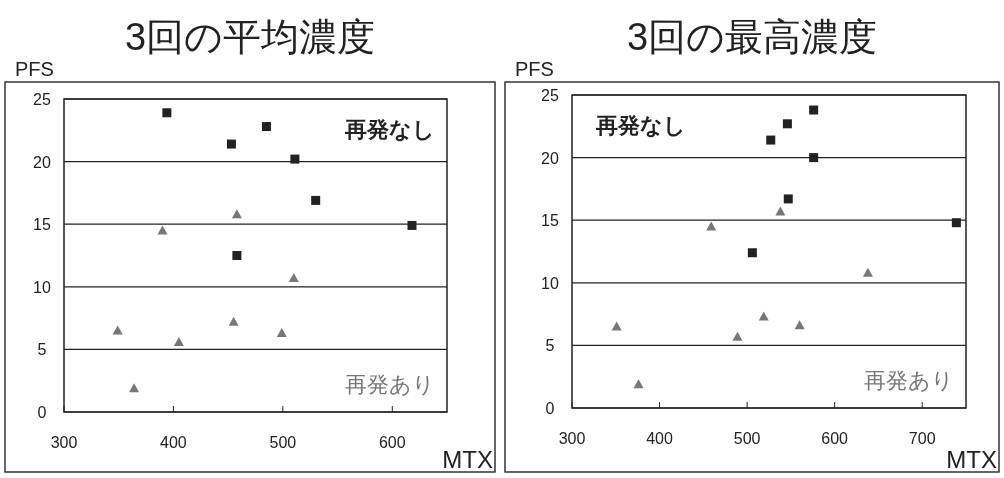  What do you see at coordinates (250, 37) in the screenshot?
I see `chart-title: 3回の平均濃度` at bounding box center [250, 37].